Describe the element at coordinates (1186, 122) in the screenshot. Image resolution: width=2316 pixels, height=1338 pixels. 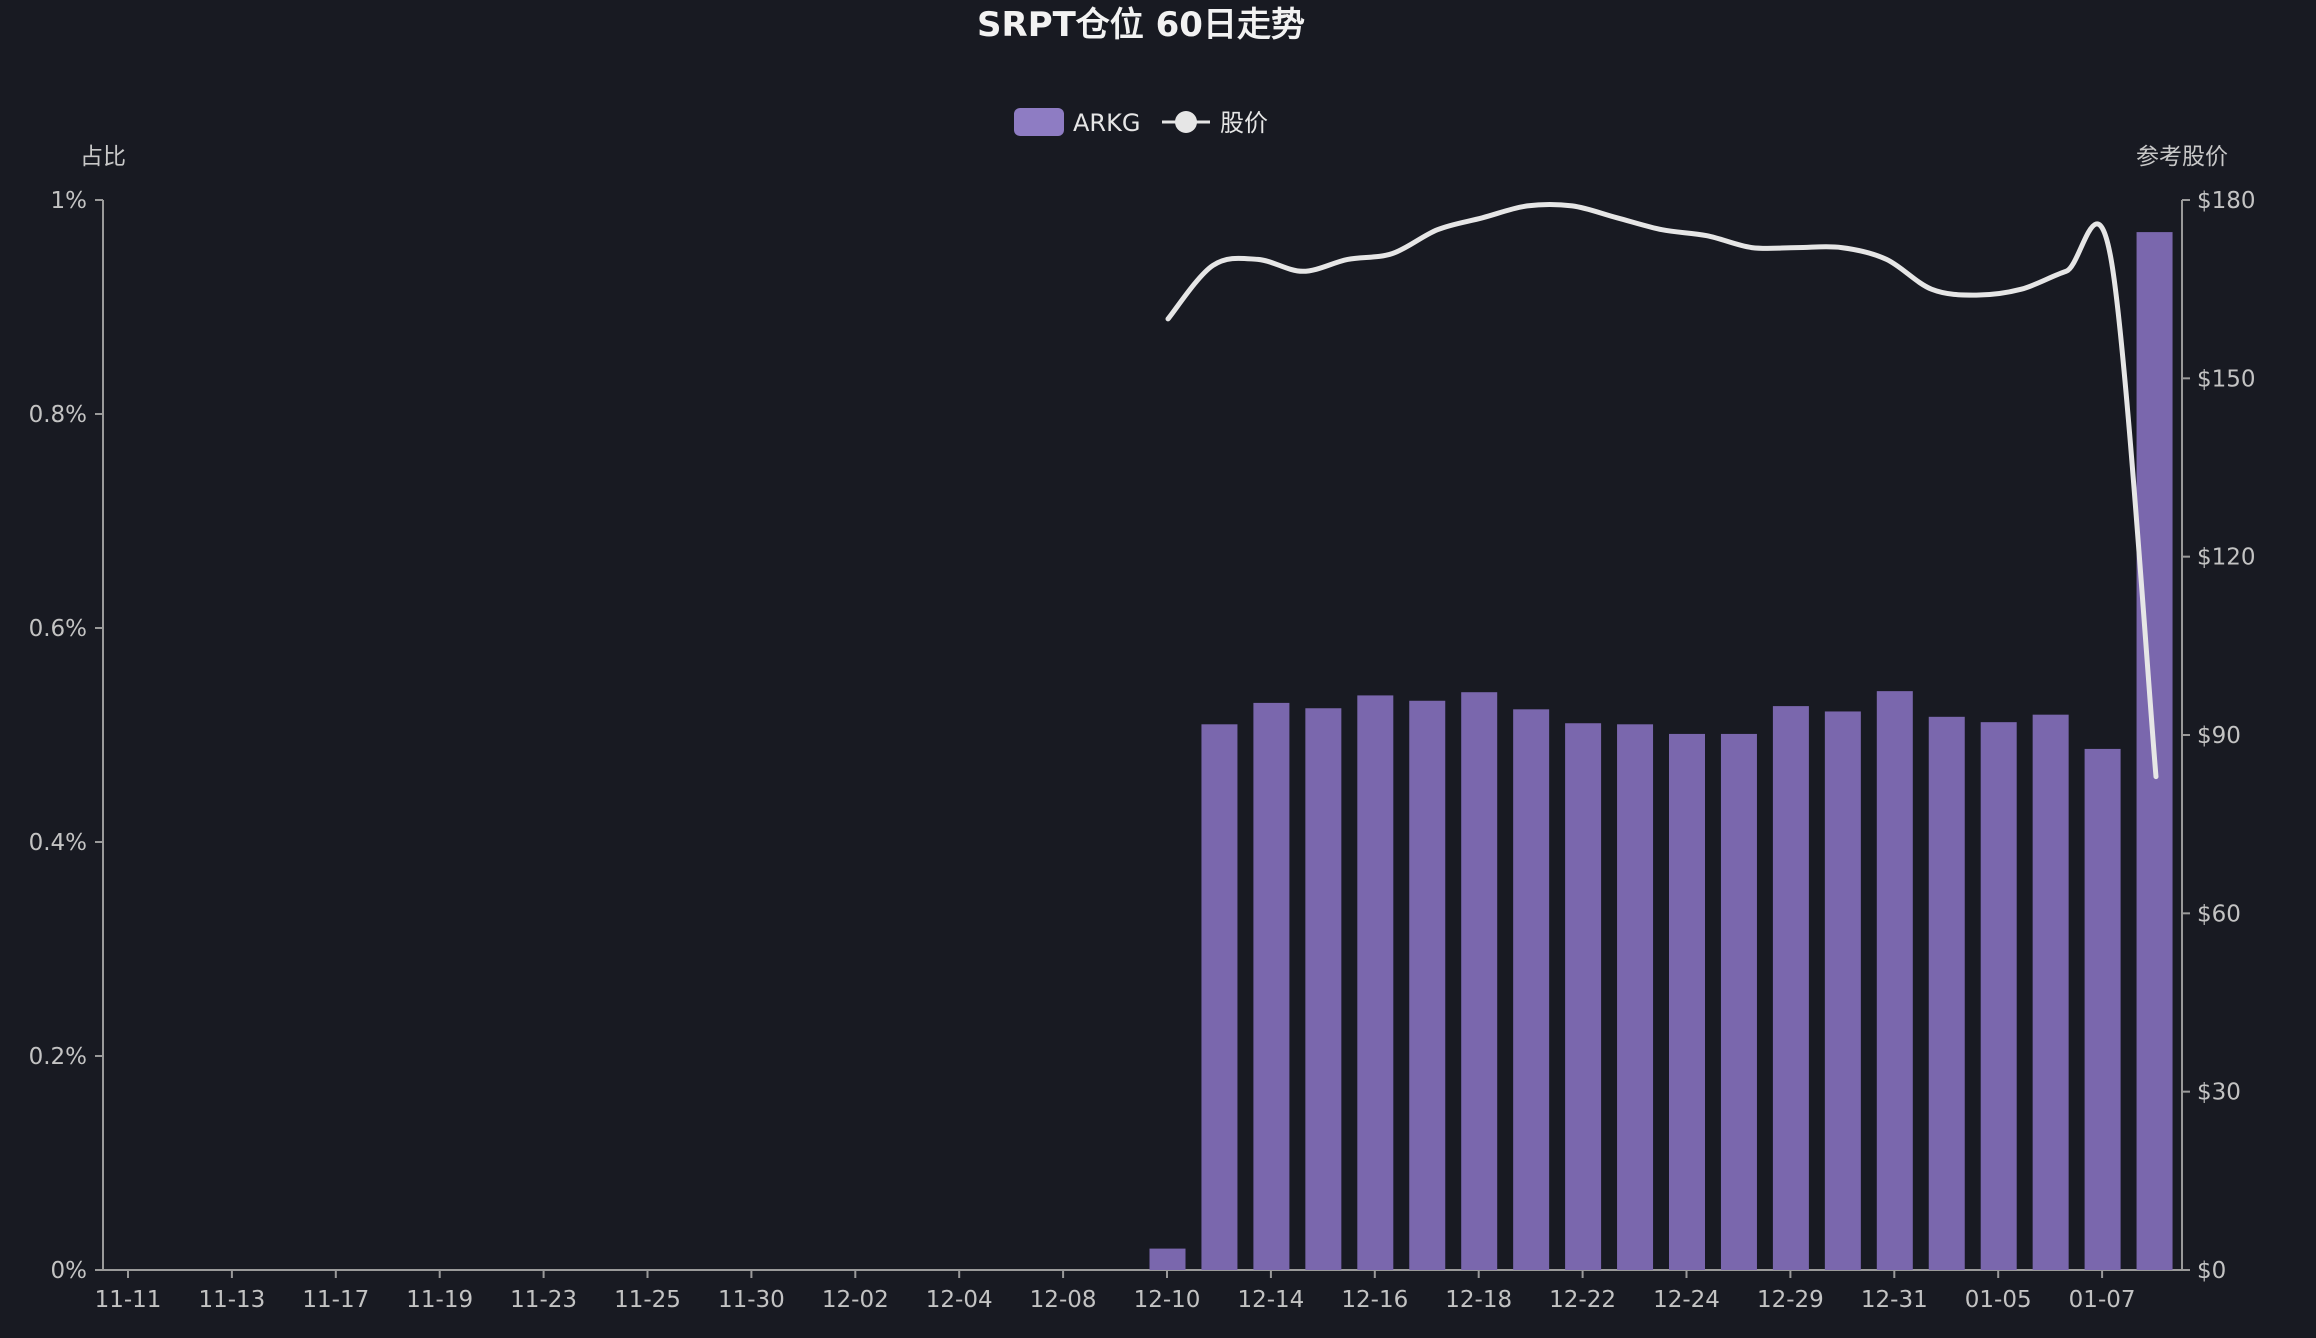
I see `legend-marker-price` at that location.